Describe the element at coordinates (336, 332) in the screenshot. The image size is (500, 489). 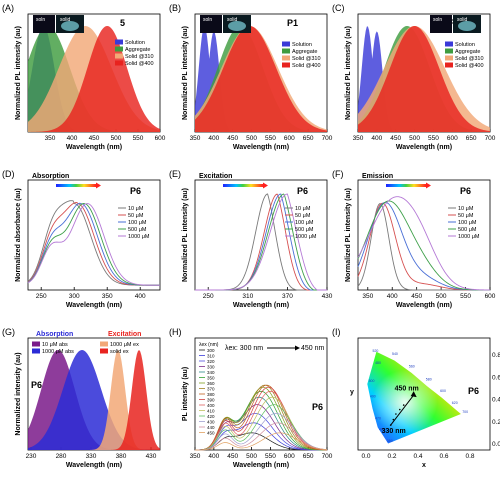
I see `panel-label: (I)` at that location.